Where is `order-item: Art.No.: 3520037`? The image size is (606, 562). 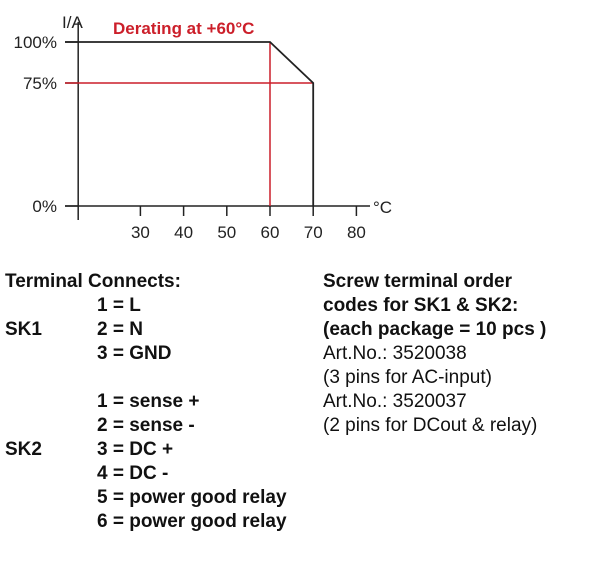 order-item: Art.No.: 3520037 is located at coordinates (395, 401).